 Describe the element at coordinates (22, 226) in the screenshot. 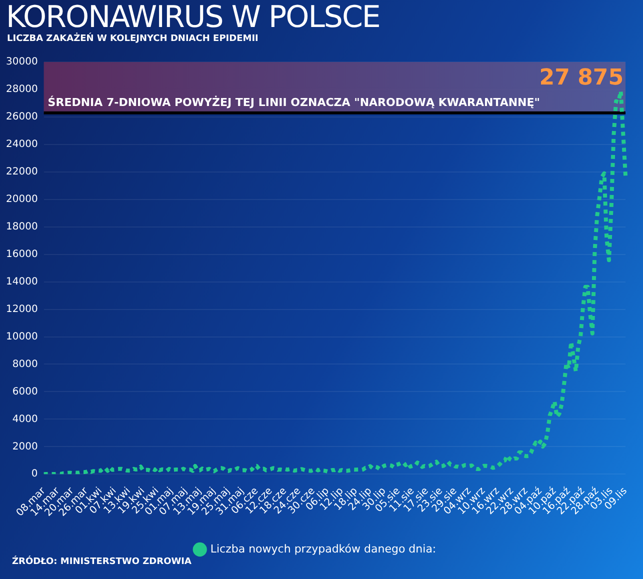

I see `y-tick-label: 18000` at that location.